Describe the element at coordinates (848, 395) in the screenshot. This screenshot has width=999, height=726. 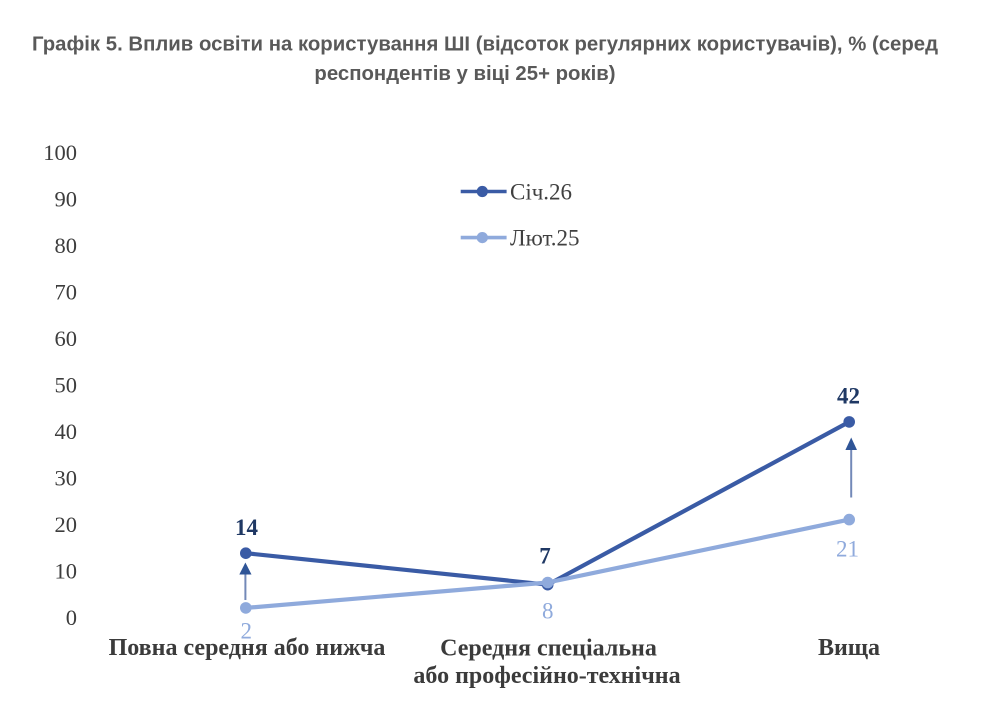
I see `svg-text: 42` at that location.